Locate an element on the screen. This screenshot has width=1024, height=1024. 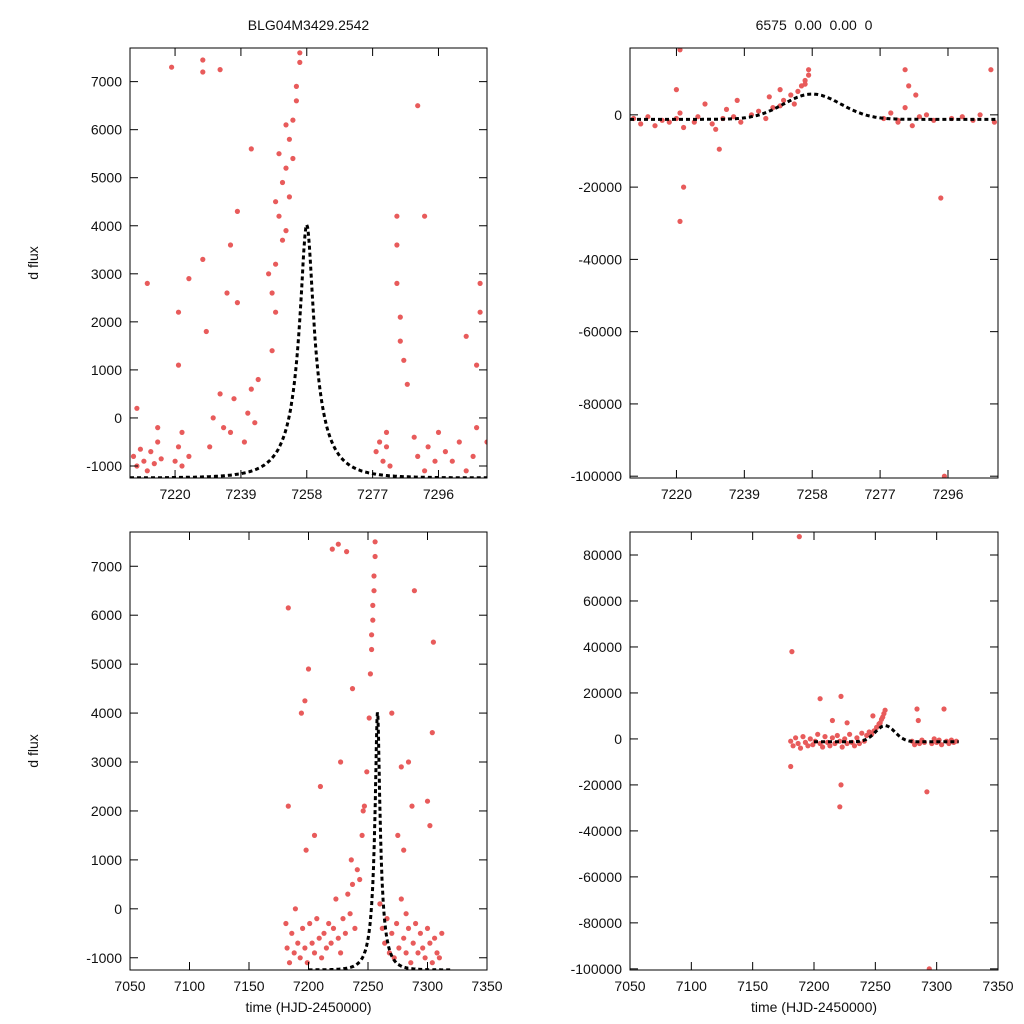
x-tick-label: 7250 is located at coordinates (367, 986).